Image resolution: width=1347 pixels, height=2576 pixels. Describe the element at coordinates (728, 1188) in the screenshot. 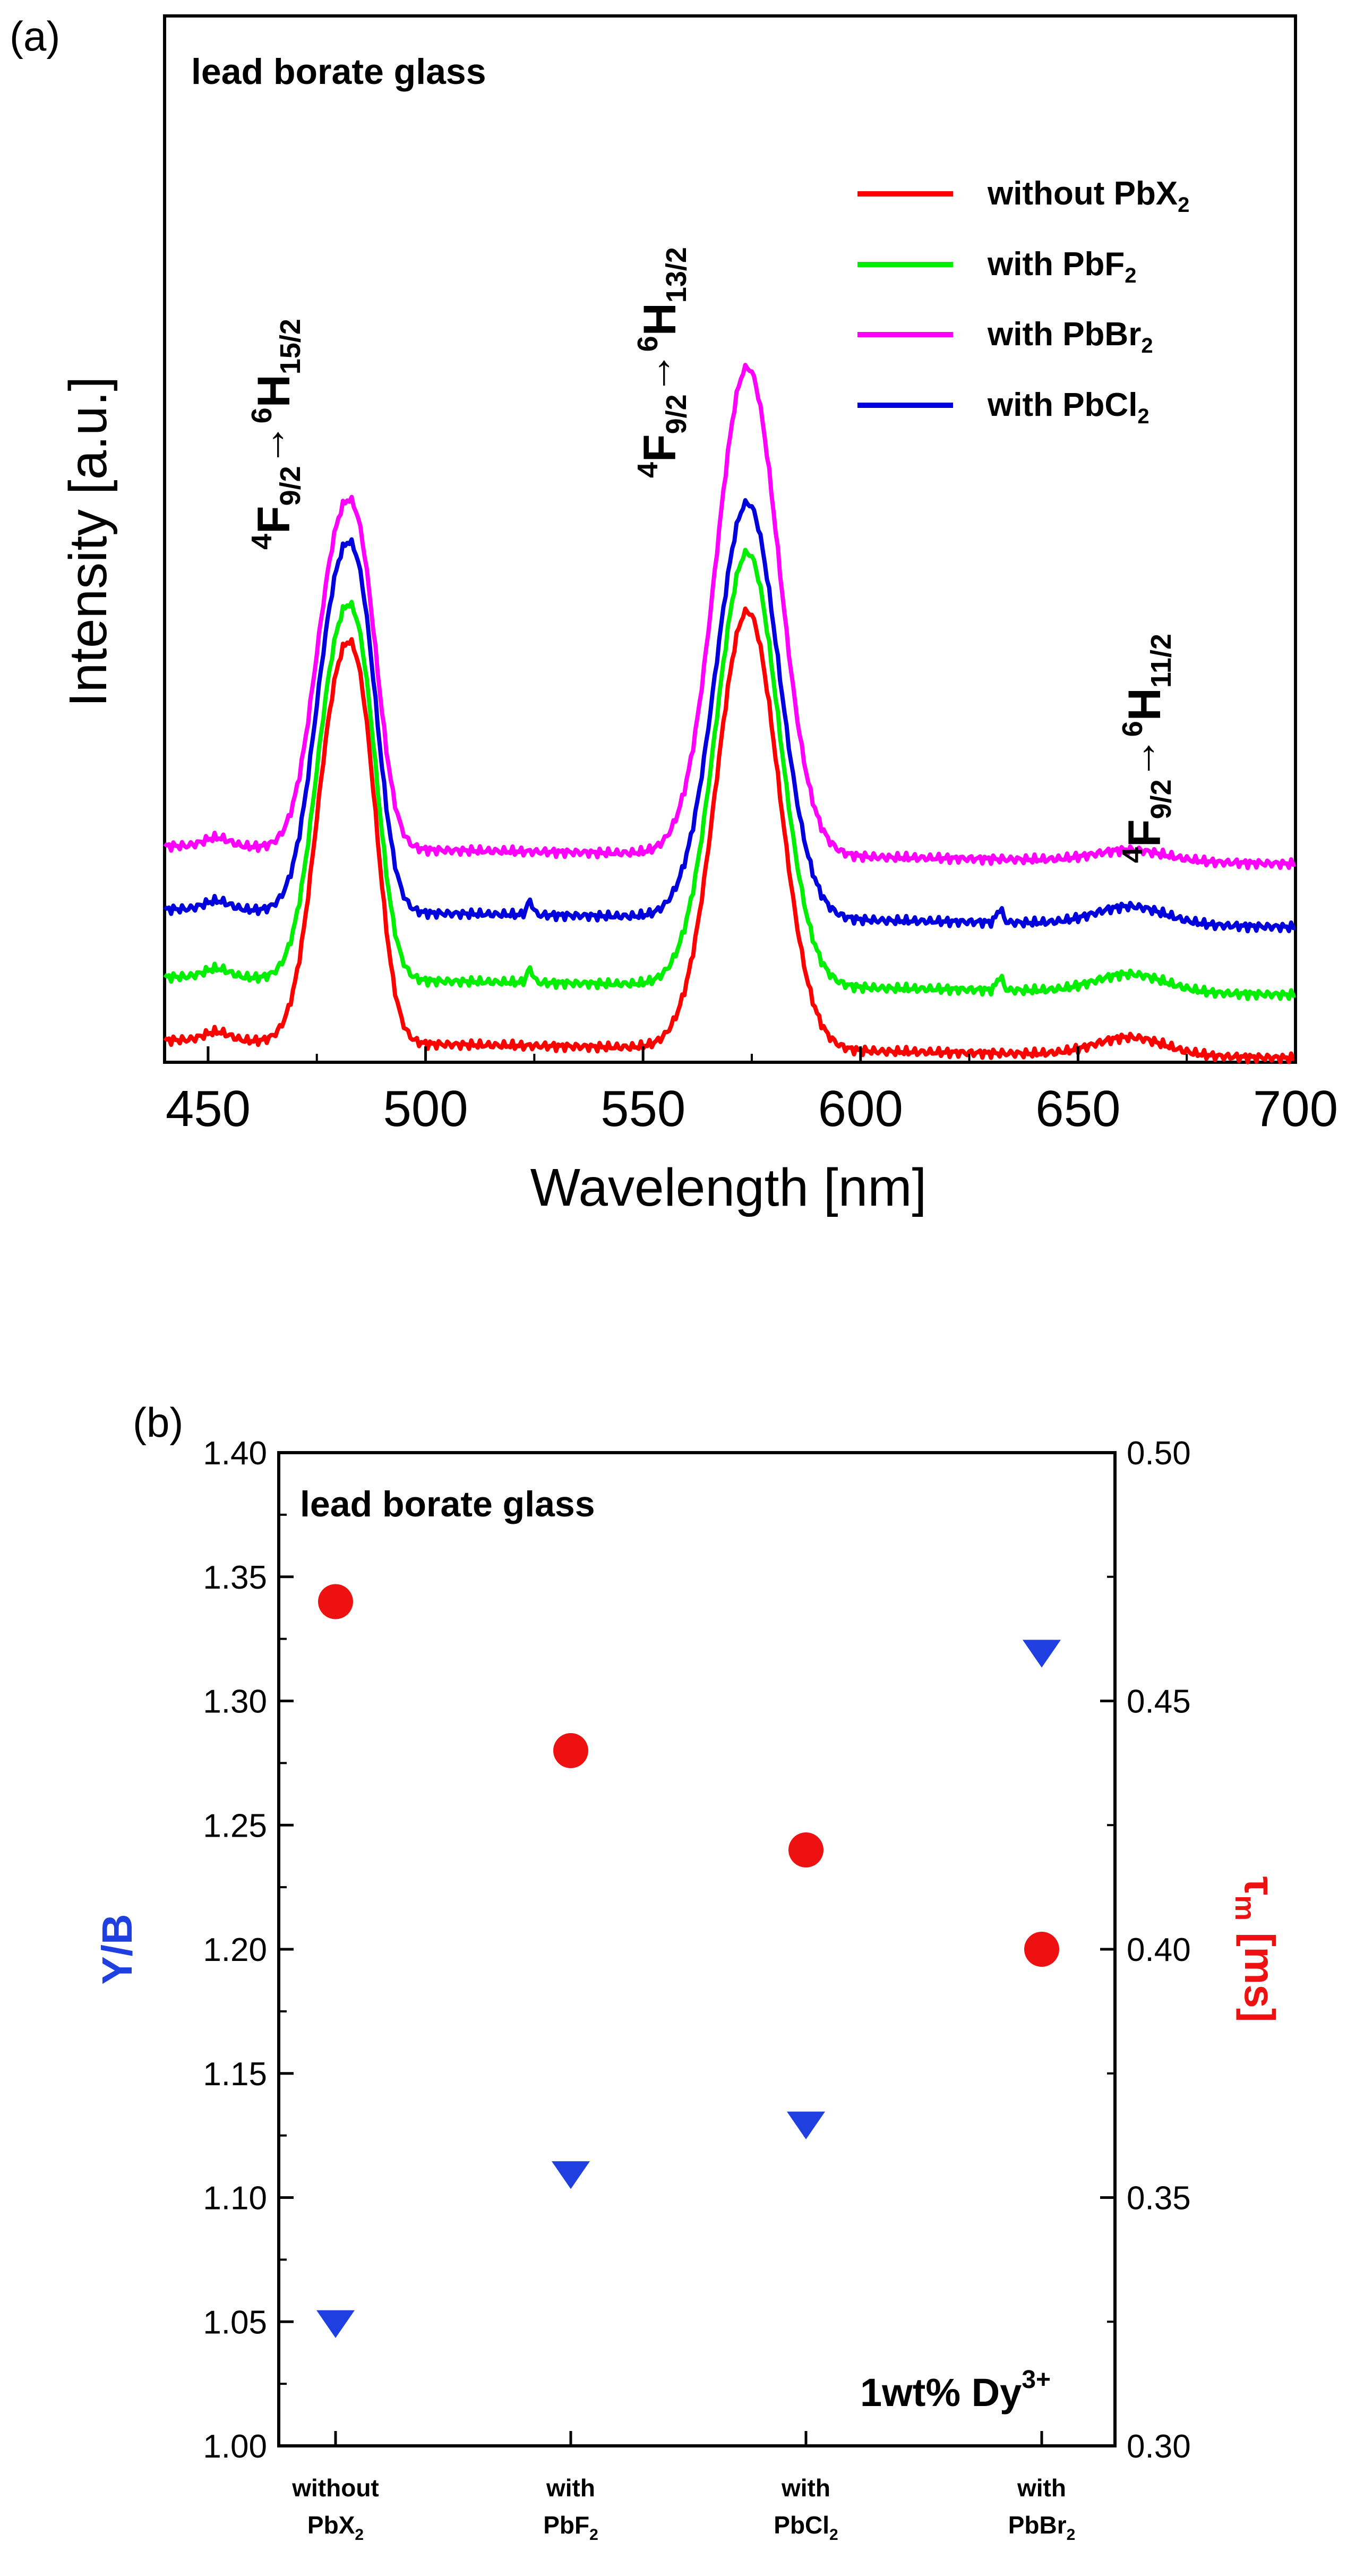

I see `x-axis-label: Wavelength [nm]` at that location.